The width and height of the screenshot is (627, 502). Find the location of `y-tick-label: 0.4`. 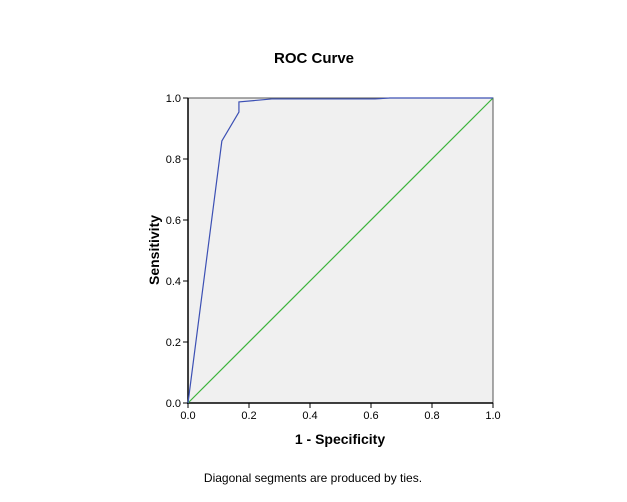

y-tick-label: 0.4 is located at coordinates (173, 282).